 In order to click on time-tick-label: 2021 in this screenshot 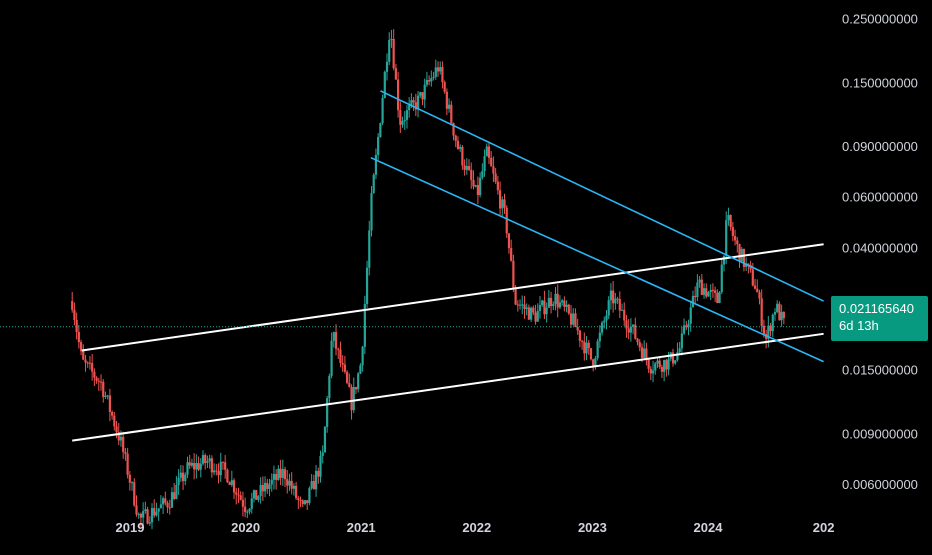, I will do `click(361, 527)`.